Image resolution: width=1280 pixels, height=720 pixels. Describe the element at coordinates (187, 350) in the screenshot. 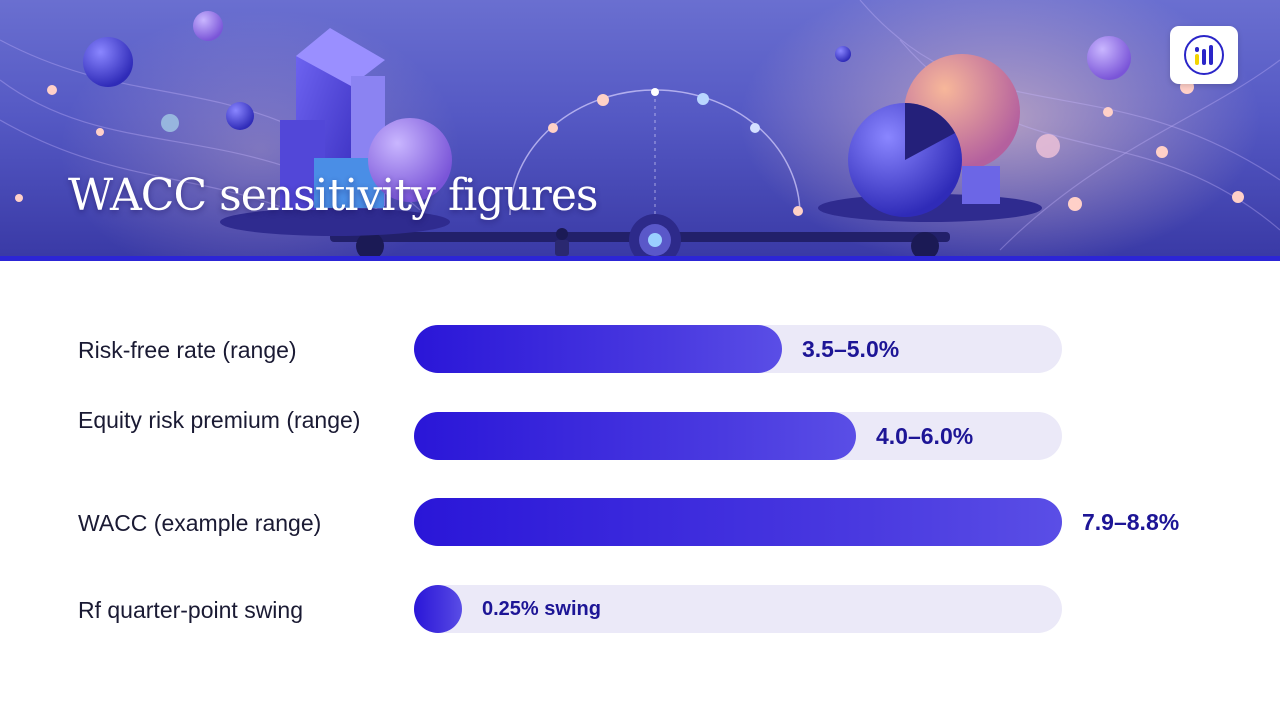

I see `category-label: Risk-free rate (range)` at that location.